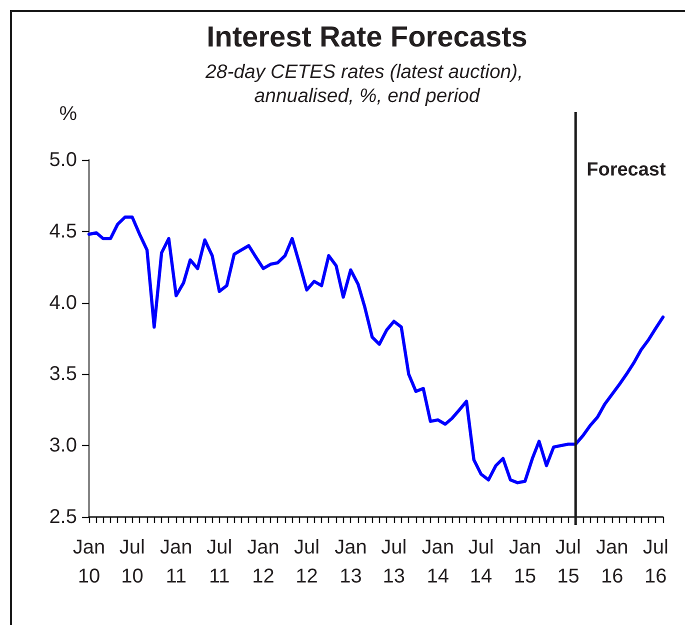 Image resolution: width=685 pixels, height=625 pixels. I want to click on x-tick-label: Jul 13, so click(394, 562).